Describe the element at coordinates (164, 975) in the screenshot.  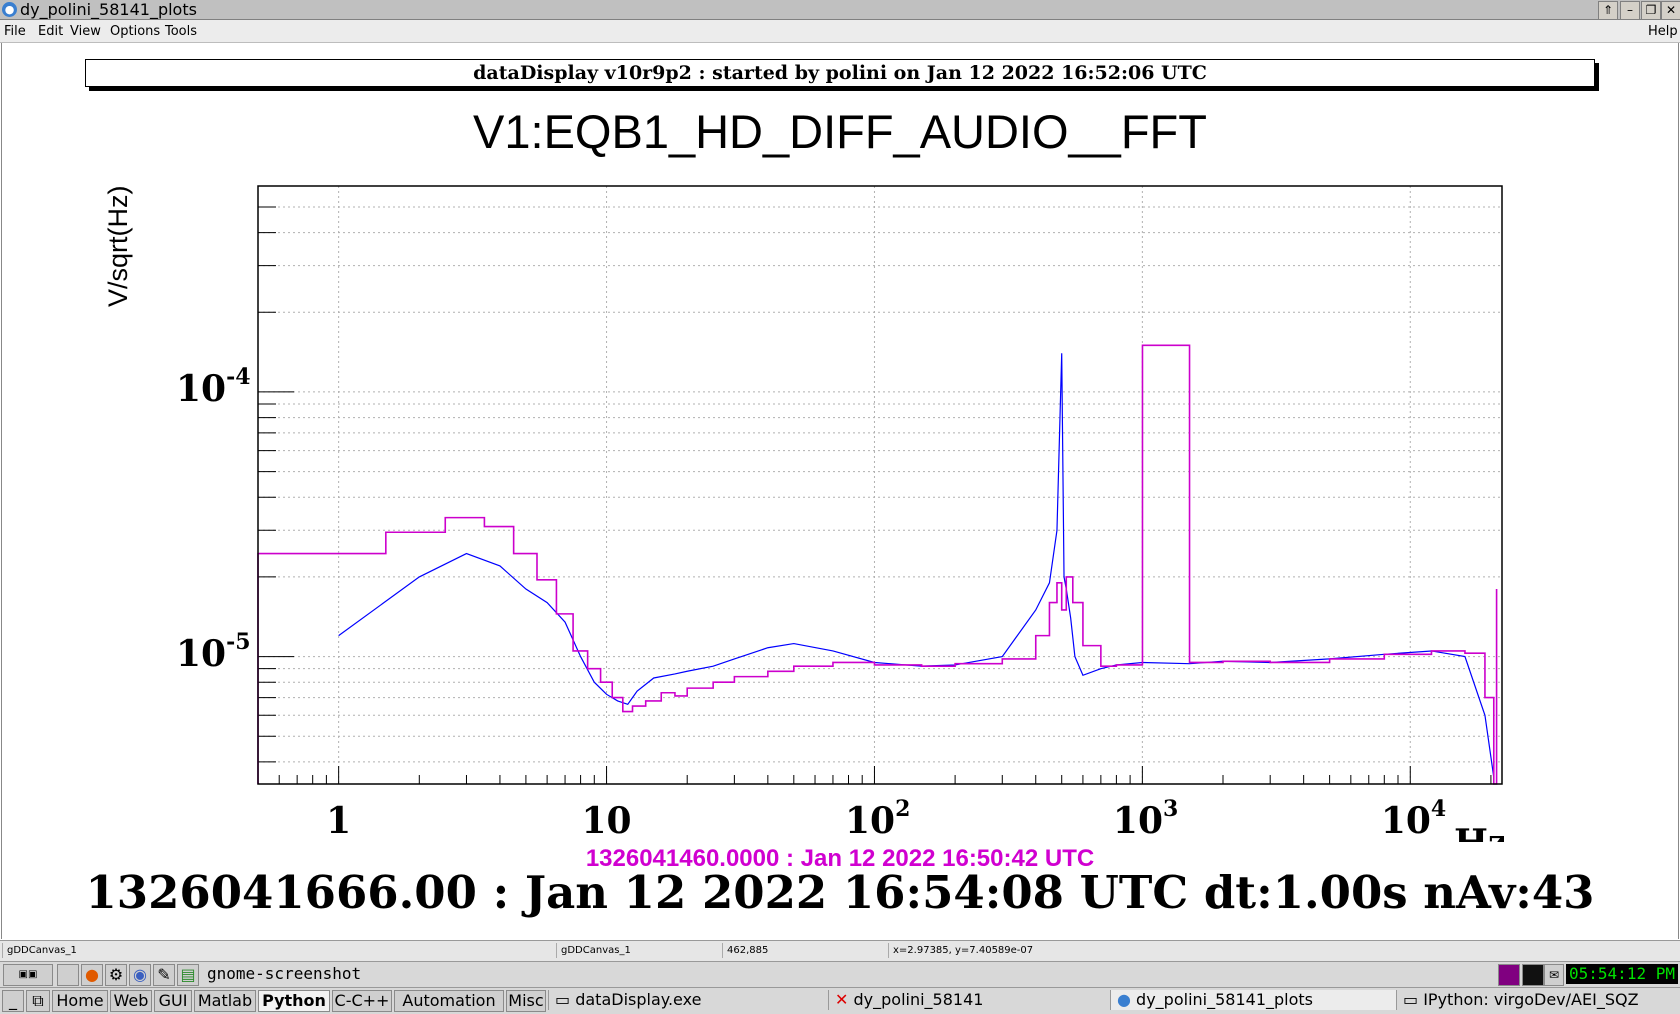
I see `editor-icon: ✎` at that location.